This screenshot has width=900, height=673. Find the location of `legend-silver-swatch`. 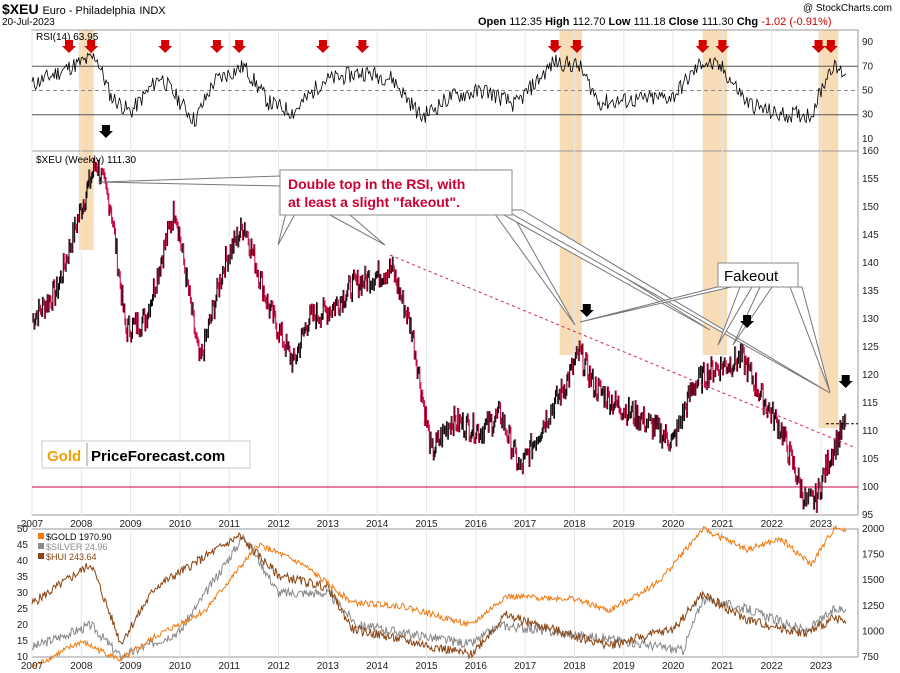

legend-silver-swatch is located at coordinates (41, 546).